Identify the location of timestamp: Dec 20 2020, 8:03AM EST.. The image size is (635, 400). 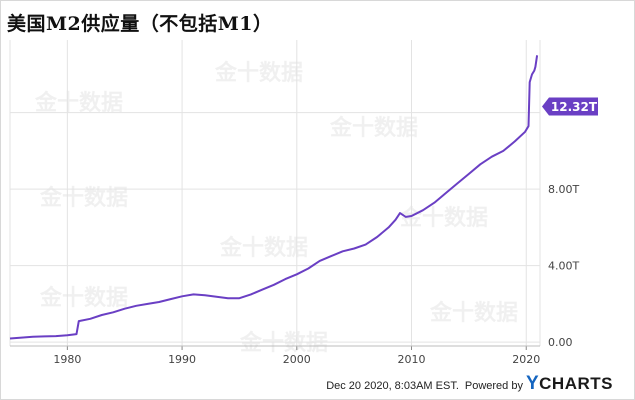
(392, 386).